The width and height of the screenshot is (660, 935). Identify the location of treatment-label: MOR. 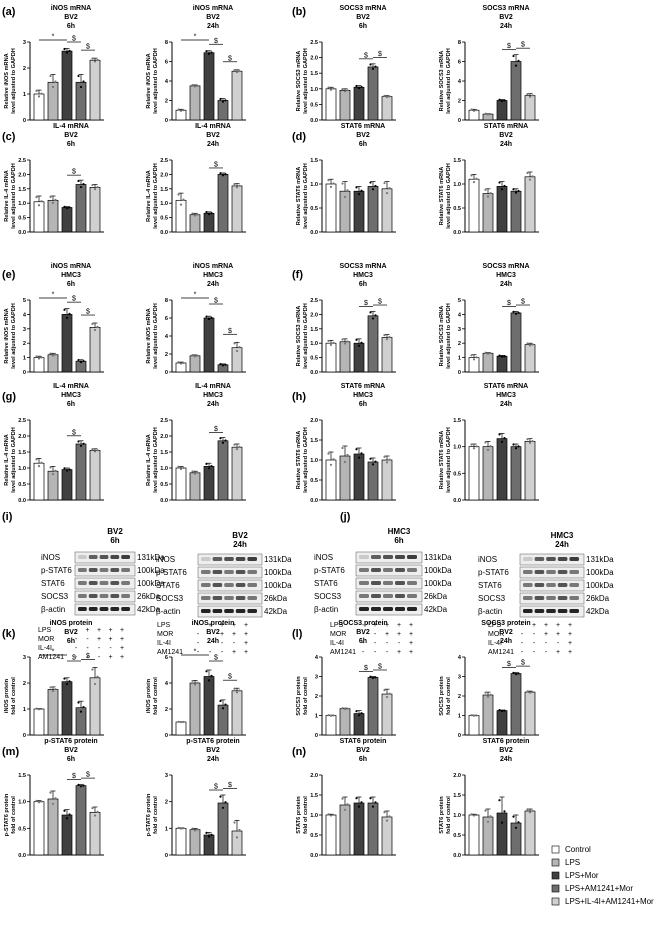
(165, 634).